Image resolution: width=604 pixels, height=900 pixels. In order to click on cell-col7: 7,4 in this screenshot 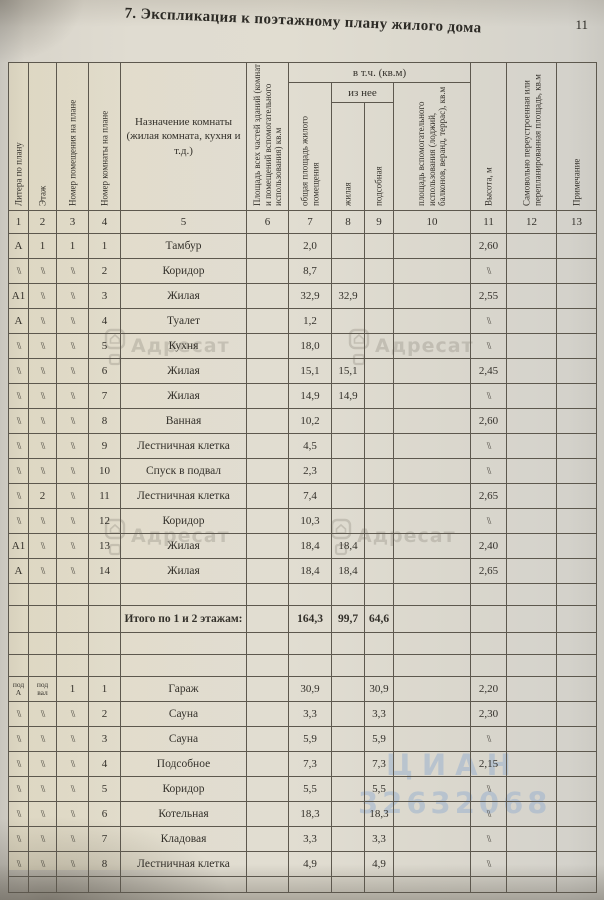, I will do `click(310, 496)`.